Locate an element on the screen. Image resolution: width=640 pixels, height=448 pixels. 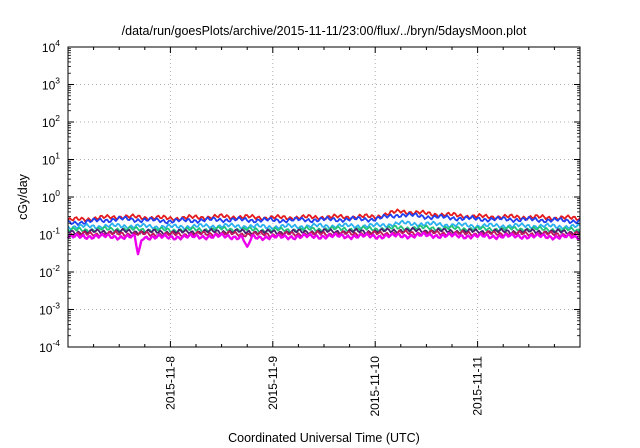
y-axis-title: cGy/day is located at coordinates (23, 196).